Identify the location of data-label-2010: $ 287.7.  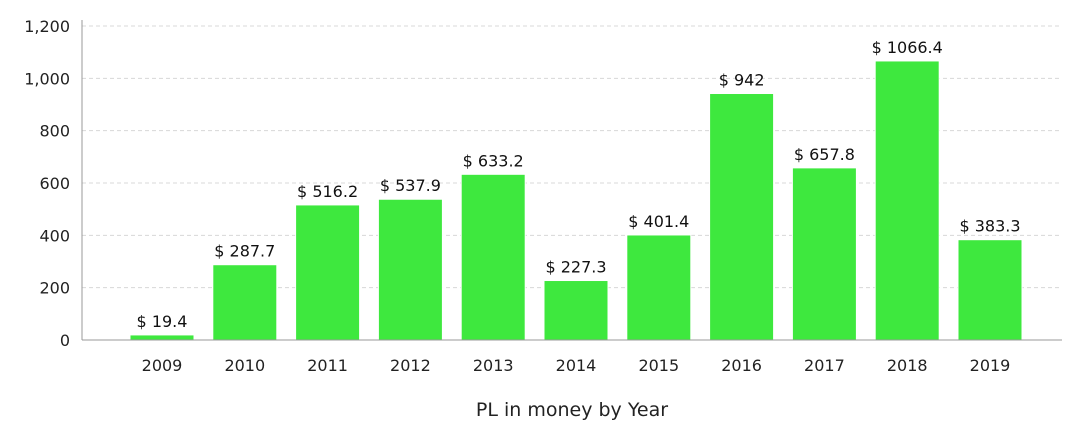
(244, 251).